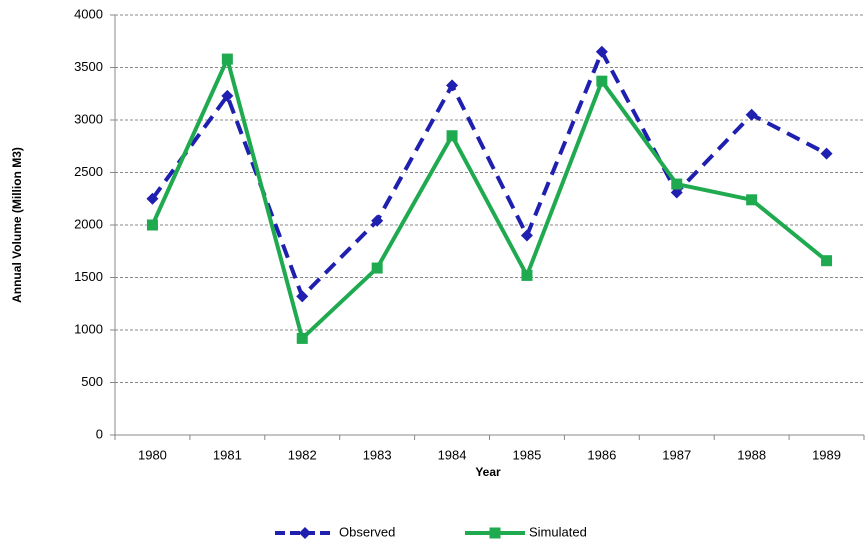 The height and width of the screenshot is (545, 865). Describe the element at coordinates (377, 454) in the screenshot. I see `x-tick-label: 1983` at that location.